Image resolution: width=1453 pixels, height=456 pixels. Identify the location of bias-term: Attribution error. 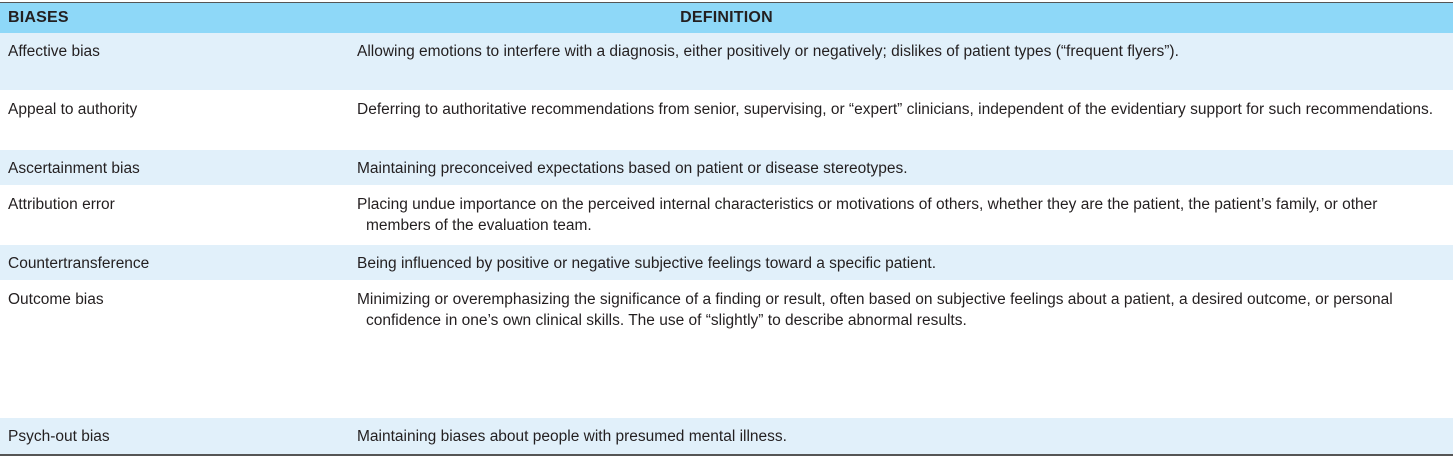
(61, 204).